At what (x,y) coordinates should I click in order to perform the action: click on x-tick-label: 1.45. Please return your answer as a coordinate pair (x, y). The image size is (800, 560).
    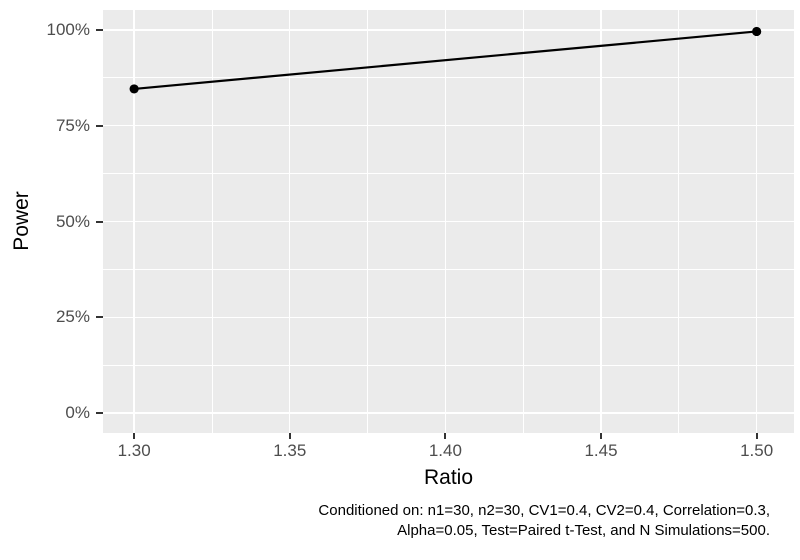
    Looking at the image, I should click on (601, 450).